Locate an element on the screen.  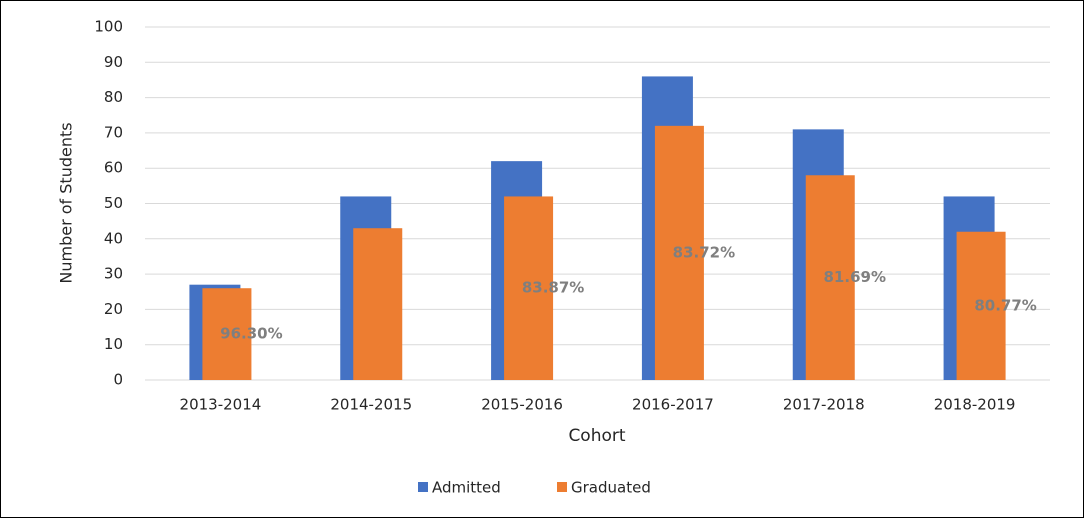
y-tick-label: 40 is located at coordinates (113, 238).